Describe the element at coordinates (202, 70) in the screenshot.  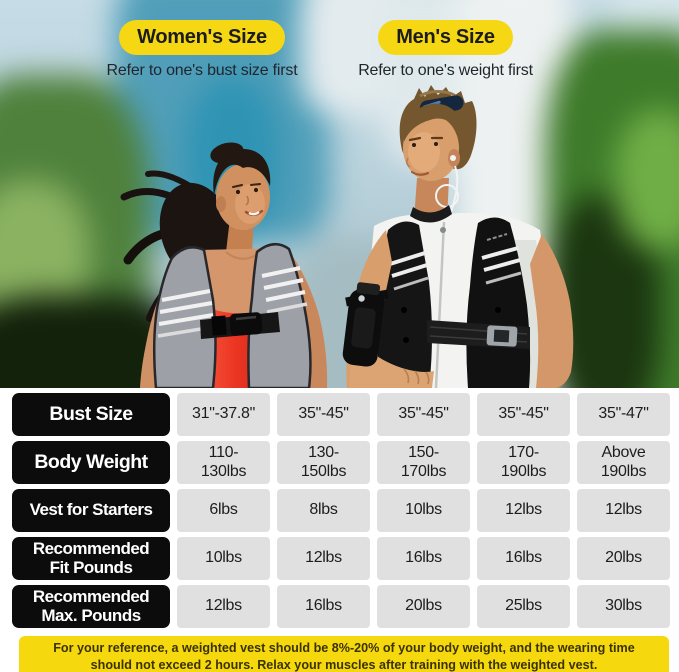
I see `womens-size-subtitle: Refer to one's bust size first` at that location.